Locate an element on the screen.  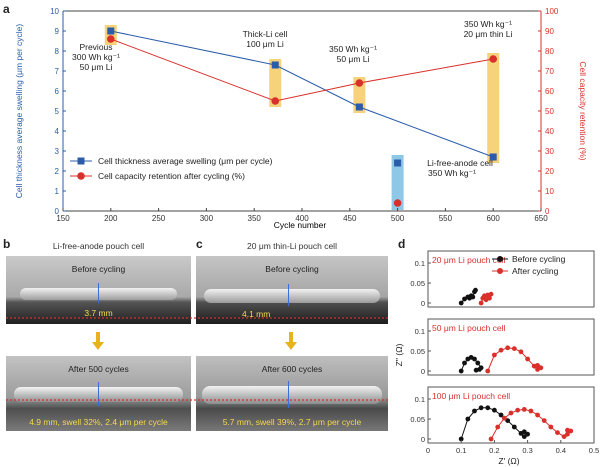
panel-label-a: a is located at coordinates (6, 9).